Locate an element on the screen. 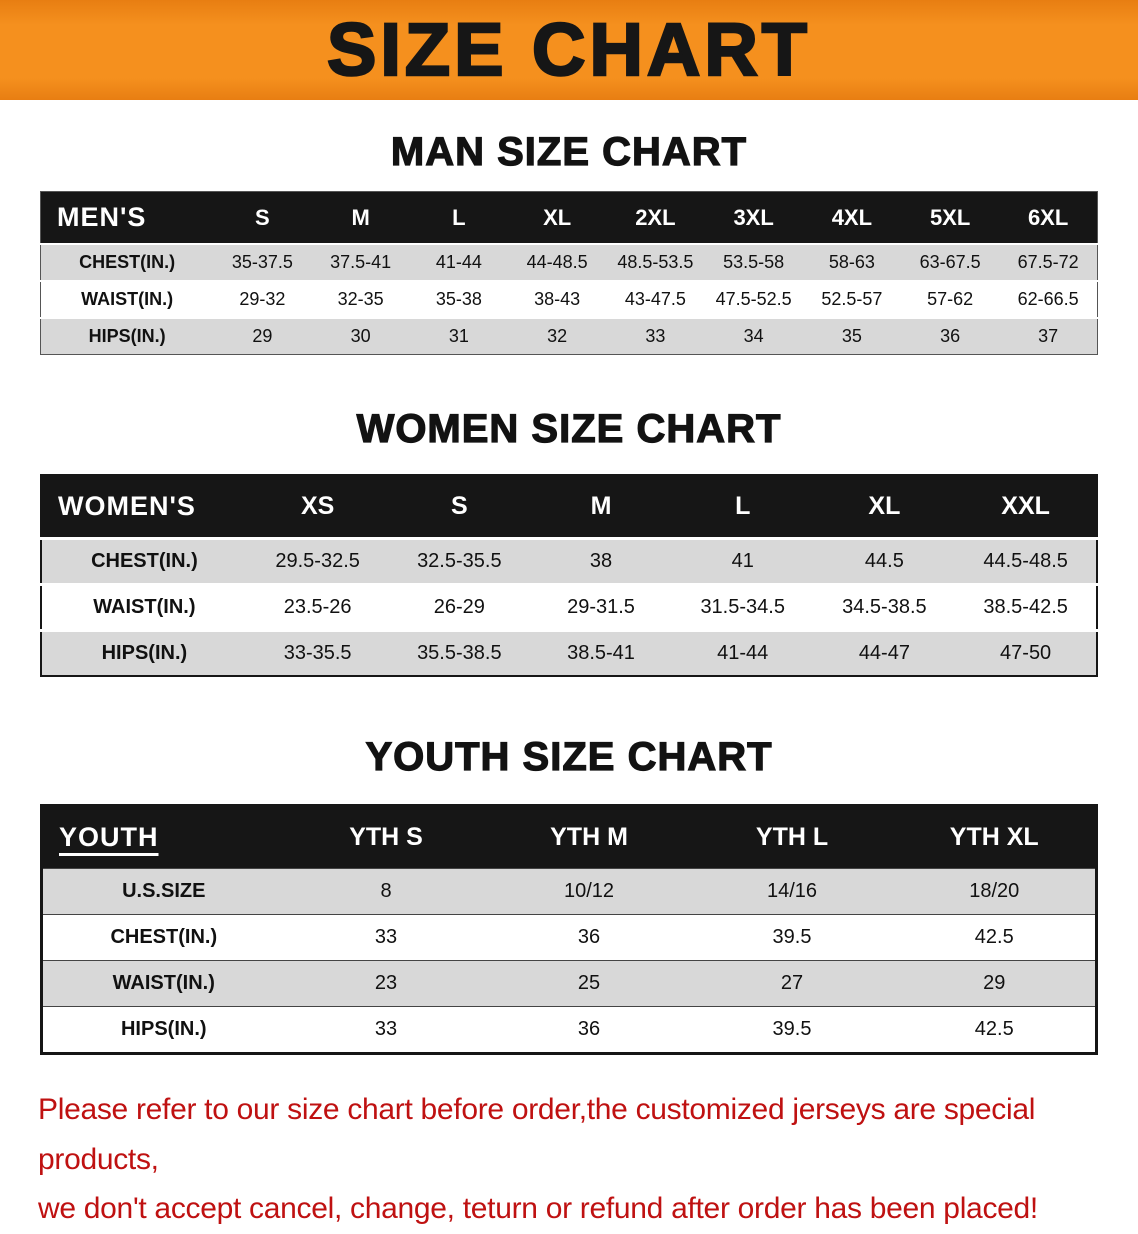 The height and width of the screenshot is (1234, 1138). table-cell: 23.5-26 is located at coordinates (317, 607).